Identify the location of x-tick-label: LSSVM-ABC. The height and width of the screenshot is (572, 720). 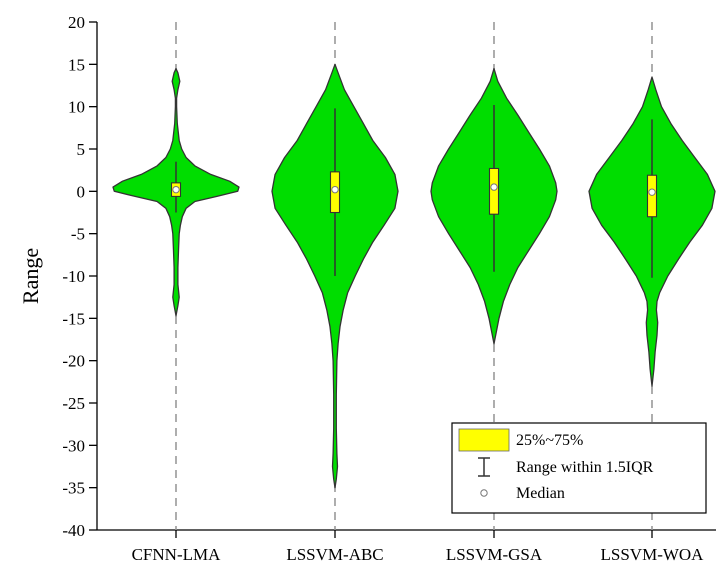
(334, 554).